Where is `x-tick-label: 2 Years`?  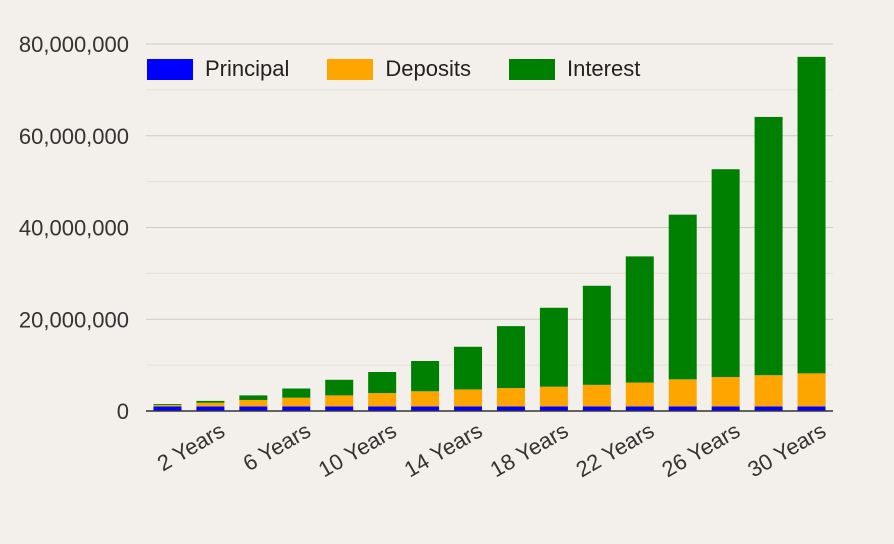 x-tick-label: 2 Years is located at coordinates (191, 447).